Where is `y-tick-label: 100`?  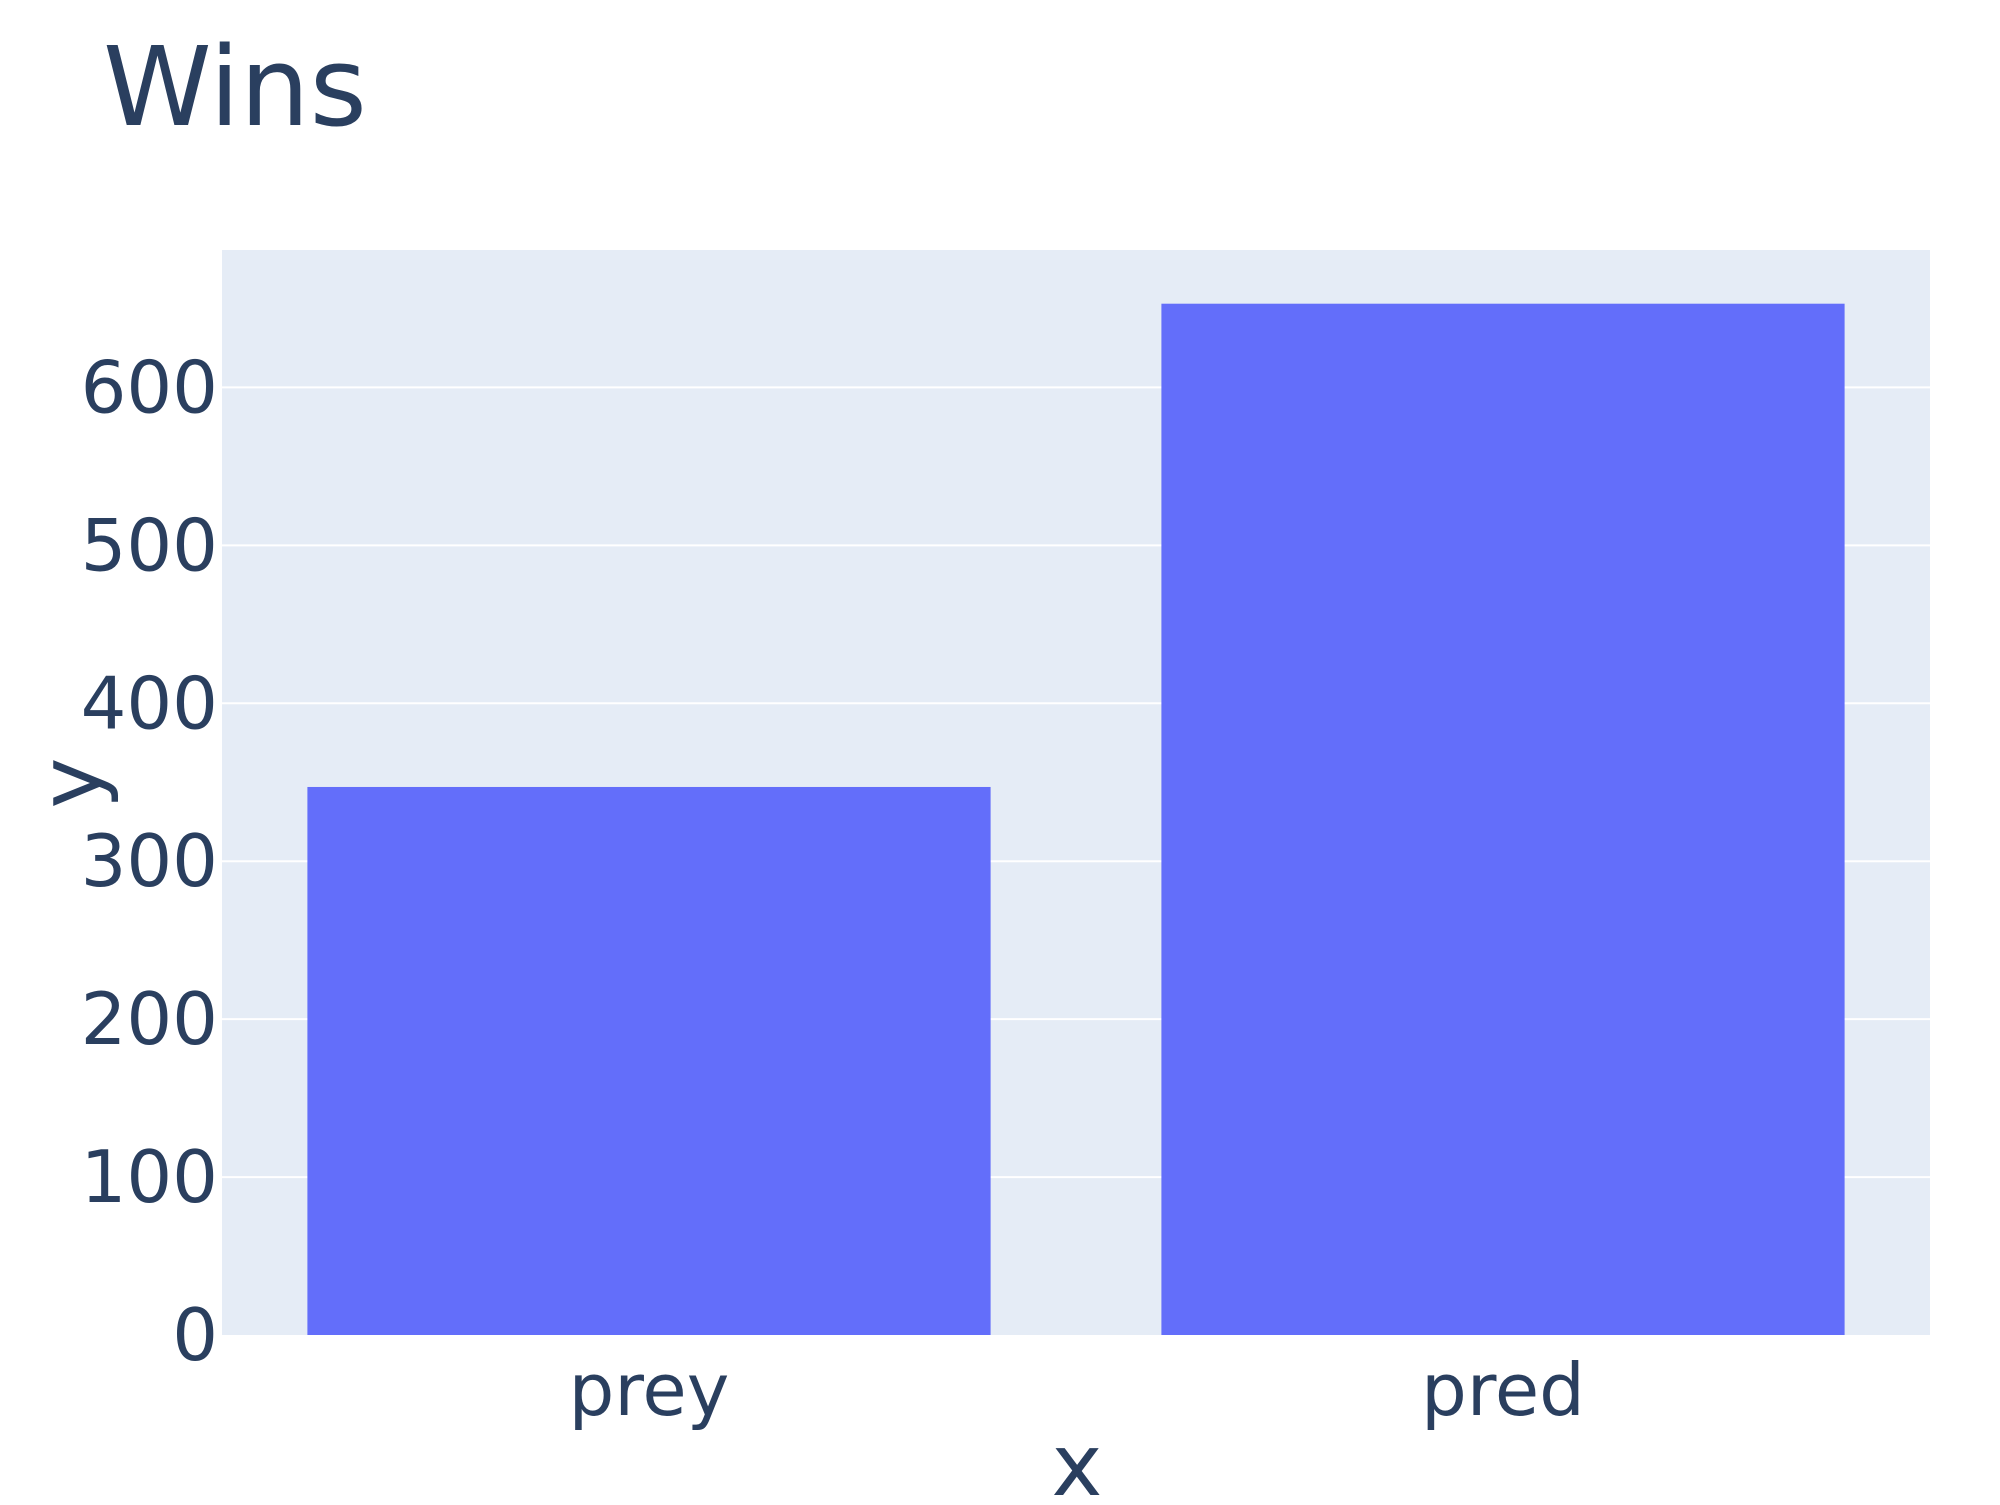
y-tick-label: 100 is located at coordinates (149, 1177).